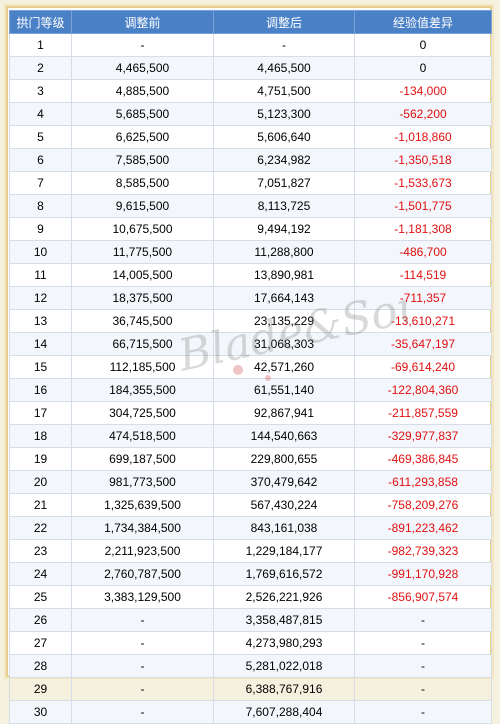 The image size is (500, 724). Describe the element at coordinates (423, 114) in the screenshot. I see `cell-diff: -562,200` at that location.